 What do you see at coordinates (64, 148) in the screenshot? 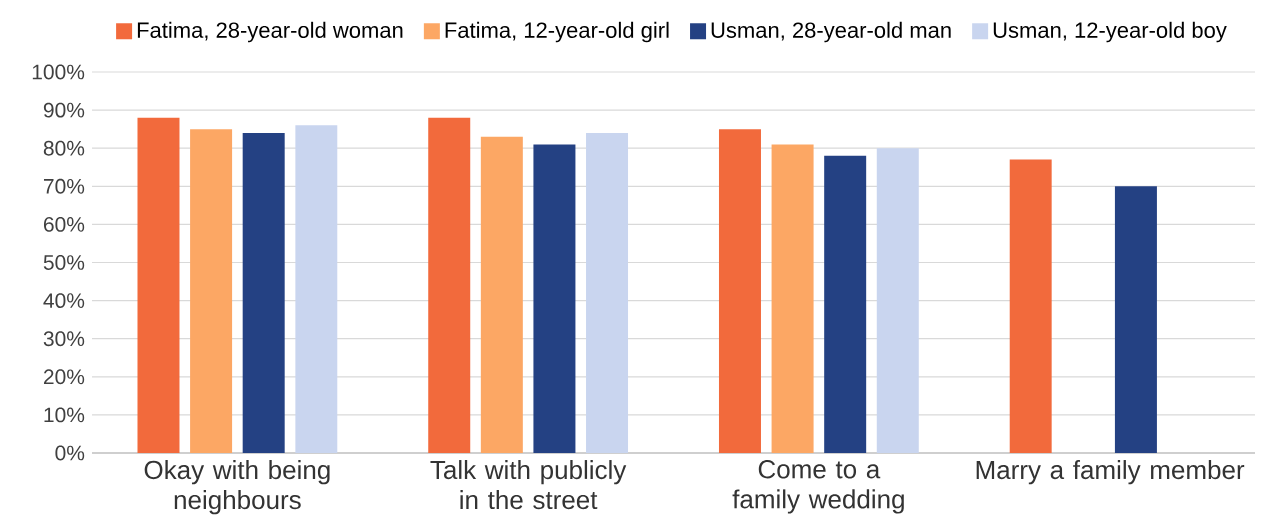
I see `y-tick-label: 80%` at bounding box center [64, 148].